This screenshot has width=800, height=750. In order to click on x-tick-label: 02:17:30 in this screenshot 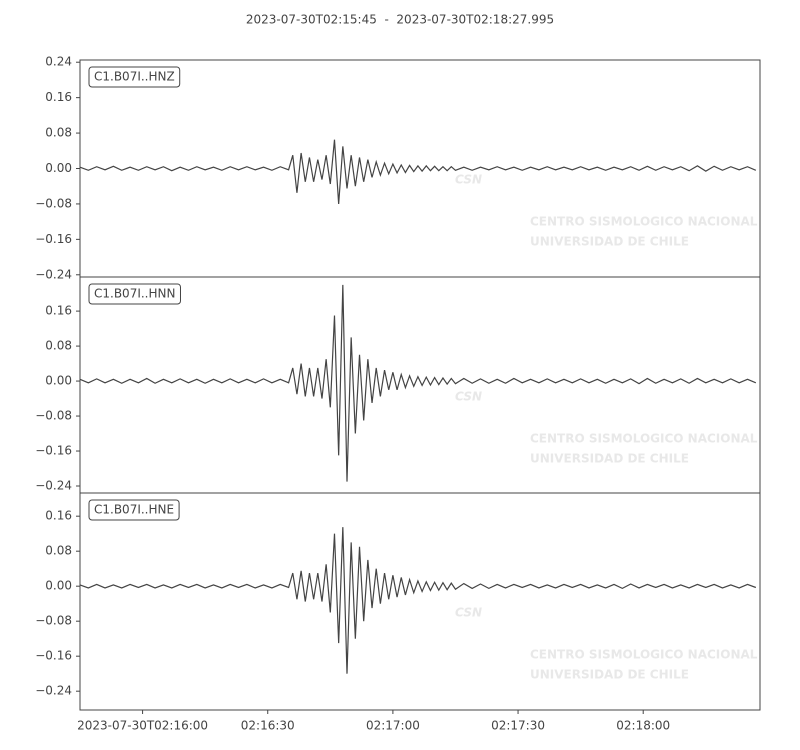, I will do `click(518, 726)`.